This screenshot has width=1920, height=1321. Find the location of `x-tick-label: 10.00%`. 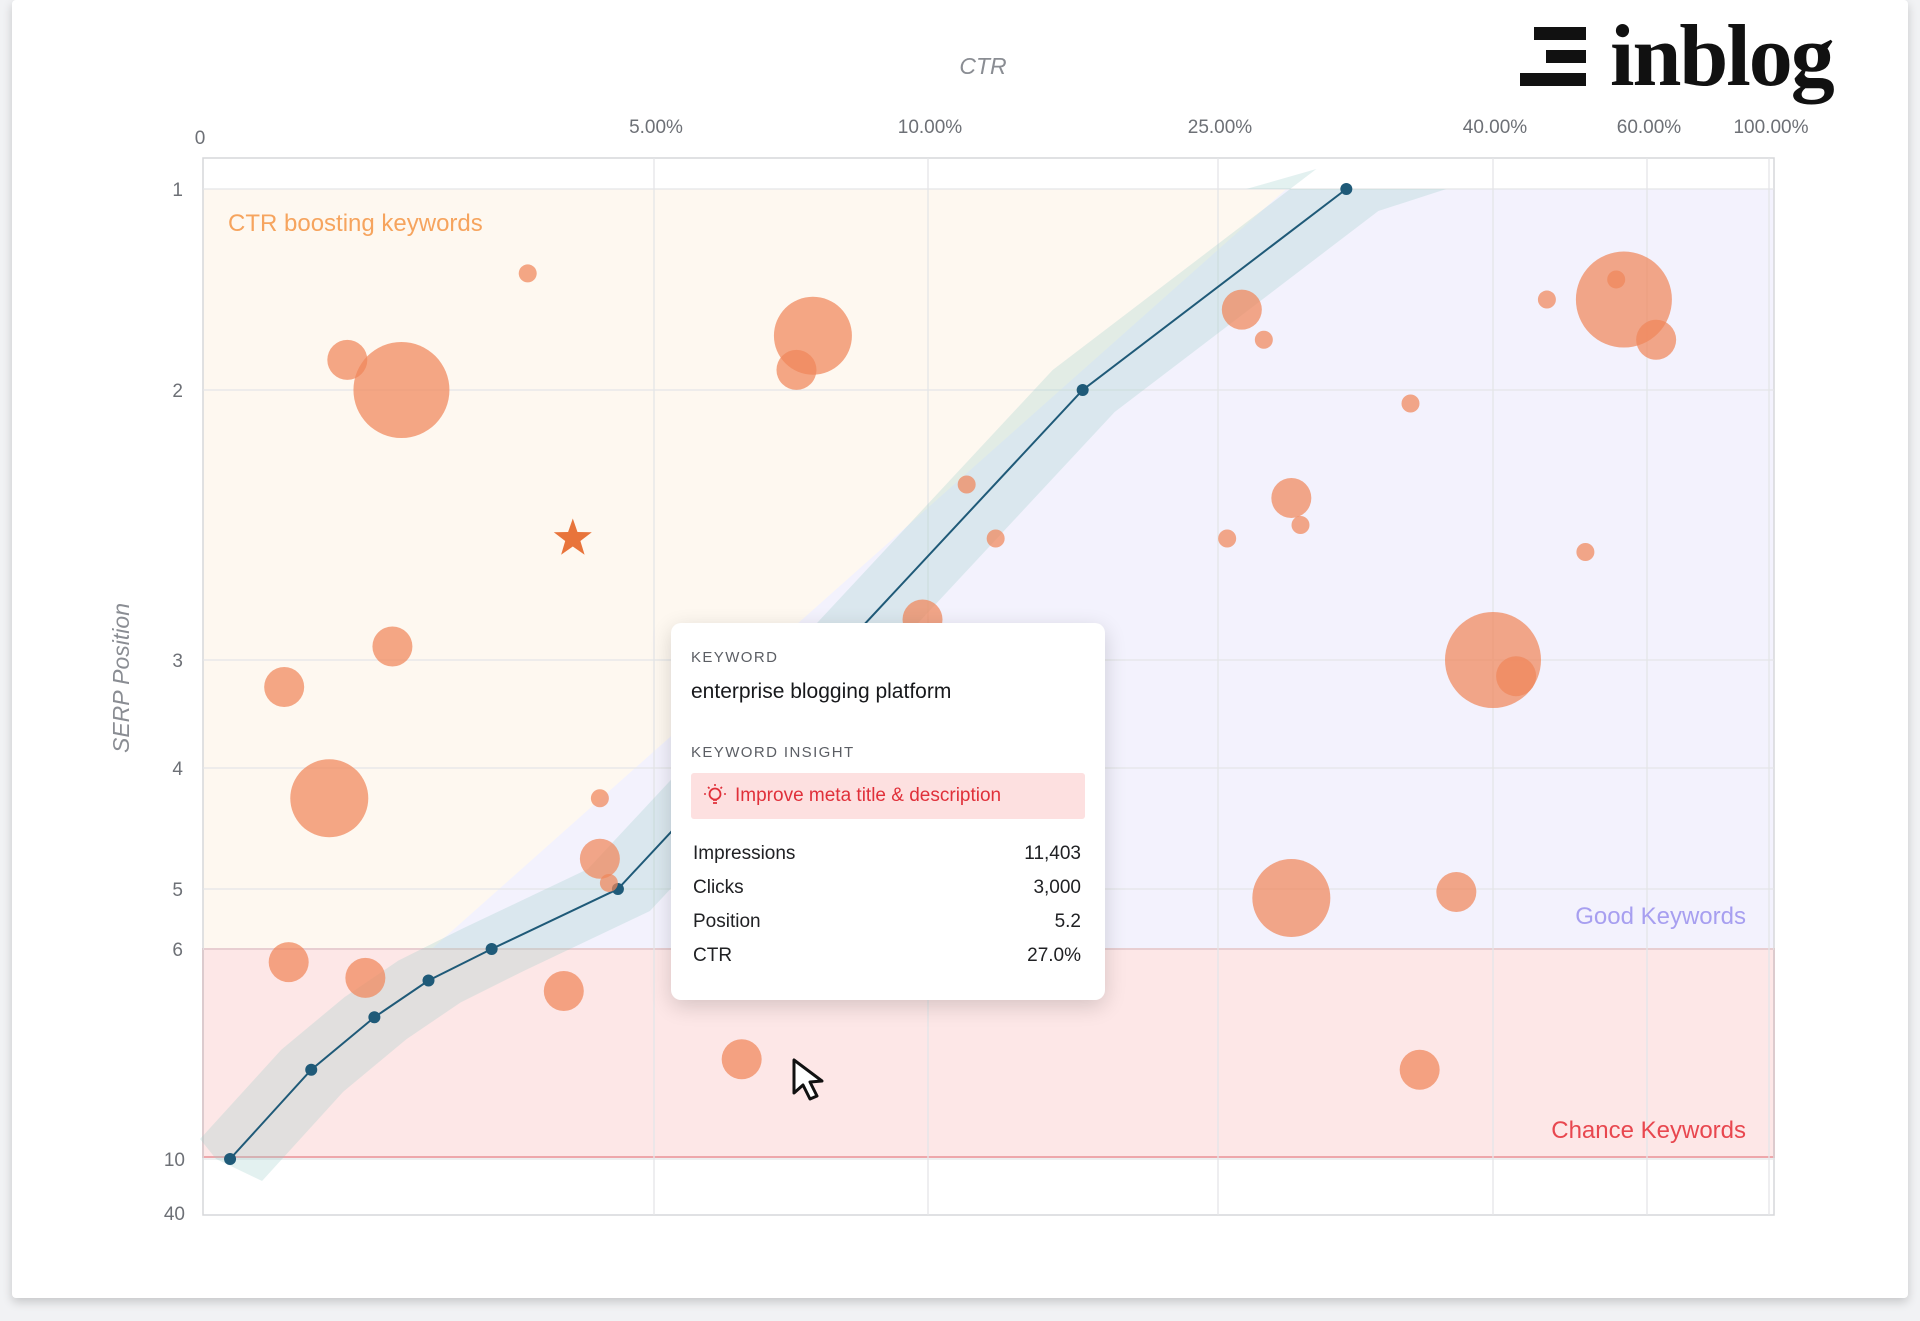

x-tick-label: 10.00% is located at coordinates (930, 127).